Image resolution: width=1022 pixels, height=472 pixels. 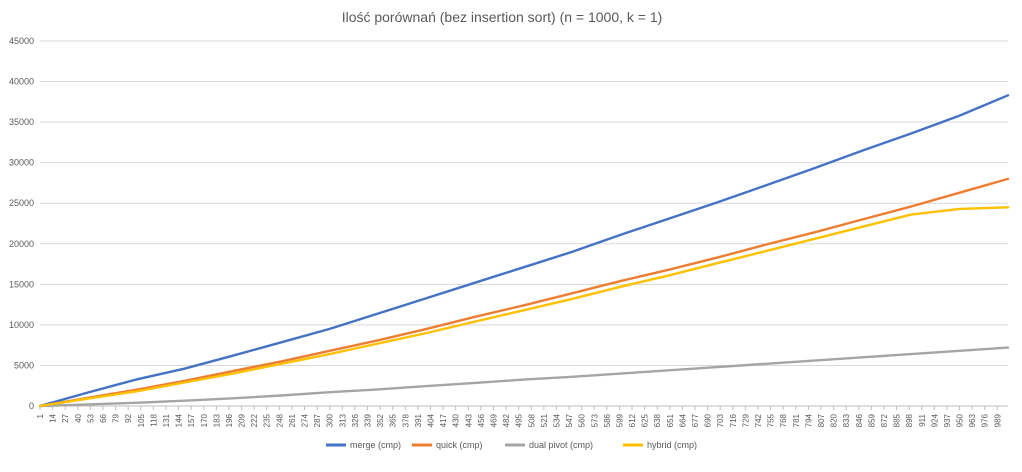 I want to click on x-tick-label: 872, so click(x=884, y=420).